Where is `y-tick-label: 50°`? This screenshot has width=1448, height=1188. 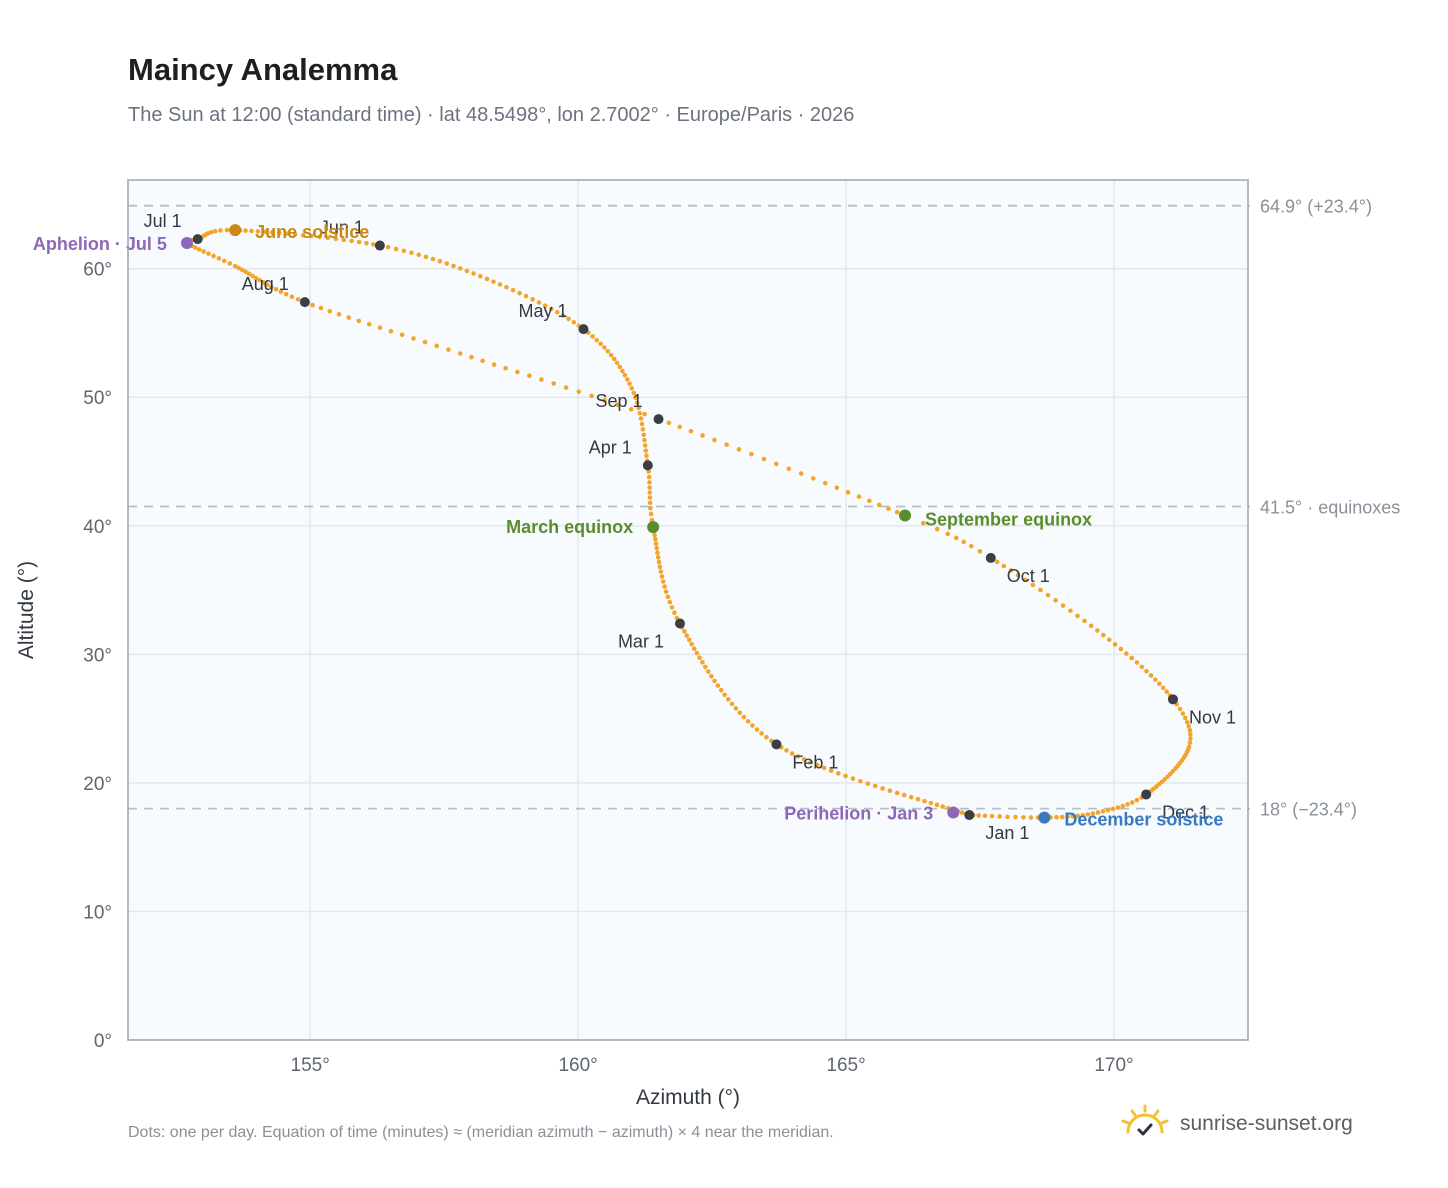
y-tick-label: 50° is located at coordinates (97, 398).